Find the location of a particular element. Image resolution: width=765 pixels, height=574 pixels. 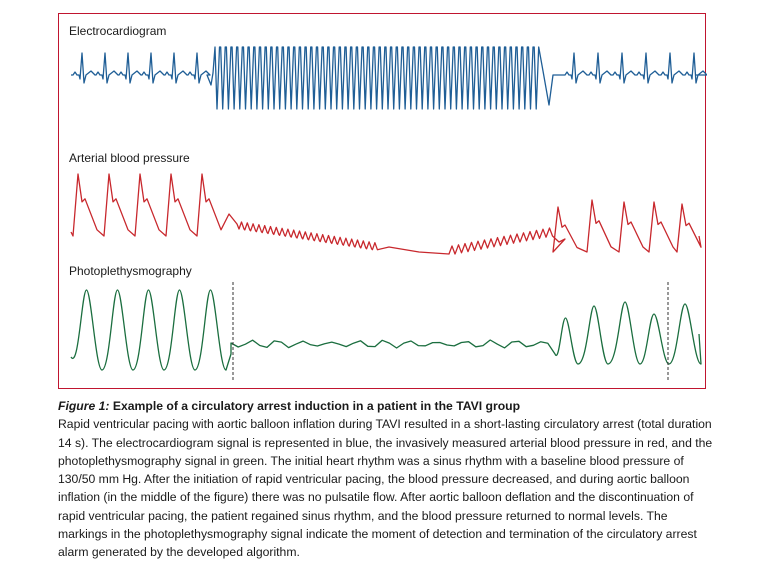

ppg-trace-group is located at coordinates (386, 330).